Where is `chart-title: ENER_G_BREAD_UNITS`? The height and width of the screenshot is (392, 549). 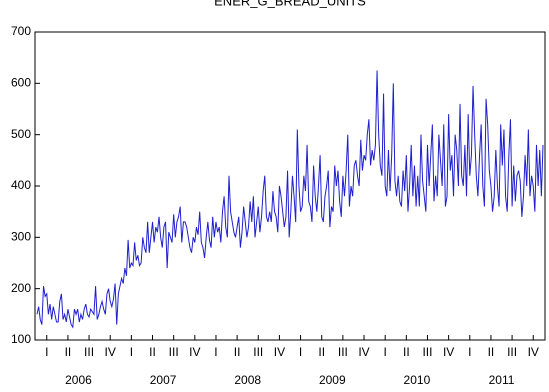 chart-title: ENER_G_BREAD_UNITS is located at coordinates (290, 4).